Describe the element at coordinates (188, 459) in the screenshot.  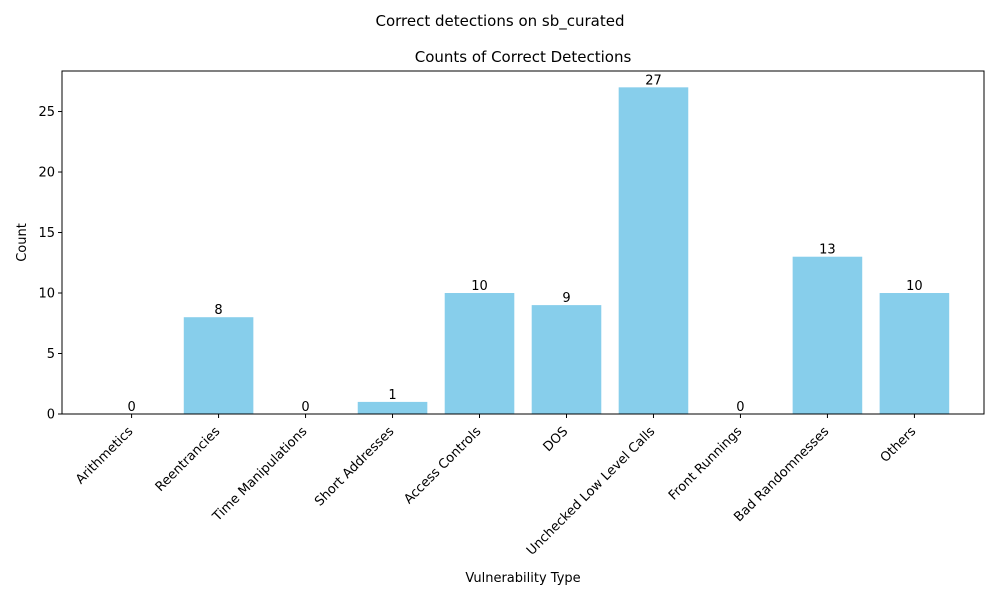
I see `x-tick-label: Reentrancies` at that location.